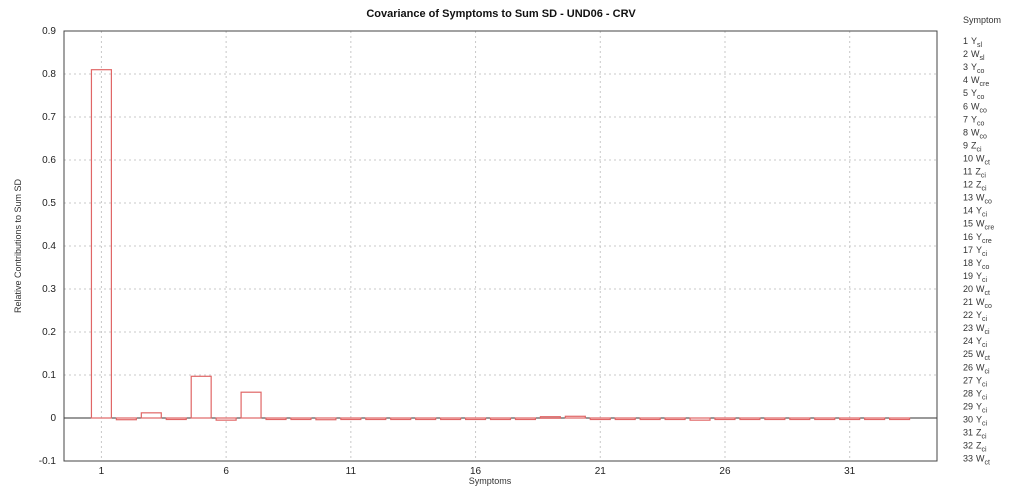  Describe the element at coordinates (968, 211) in the screenshot. I see `legend-item-number: 14` at that location.